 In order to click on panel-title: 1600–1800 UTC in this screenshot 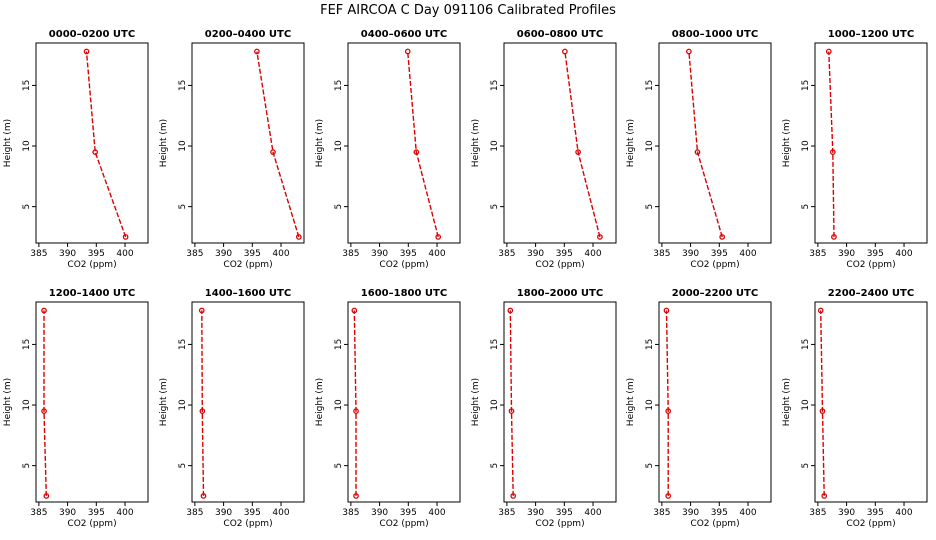, I will do `click(404, 293)`.